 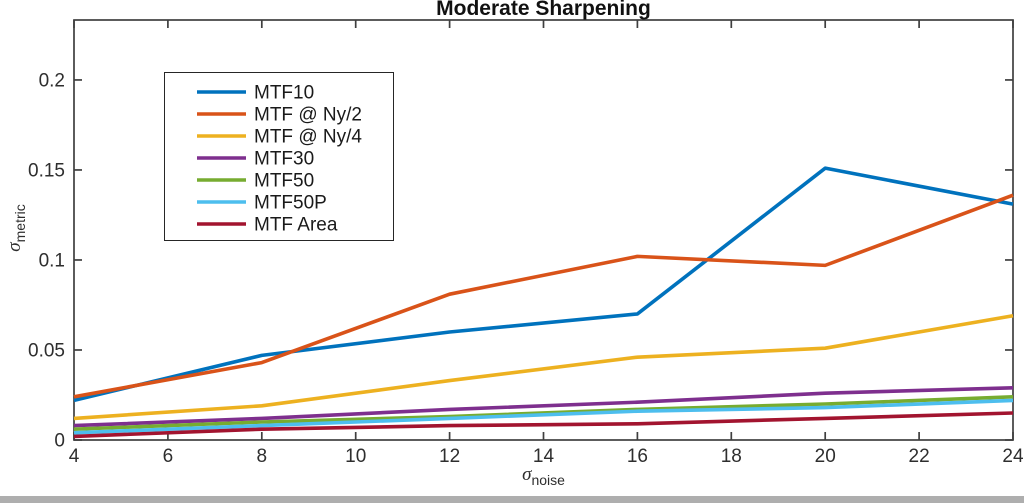 I want to click on legend-label-mtf10: MTF10, so click(x=284, y=93).